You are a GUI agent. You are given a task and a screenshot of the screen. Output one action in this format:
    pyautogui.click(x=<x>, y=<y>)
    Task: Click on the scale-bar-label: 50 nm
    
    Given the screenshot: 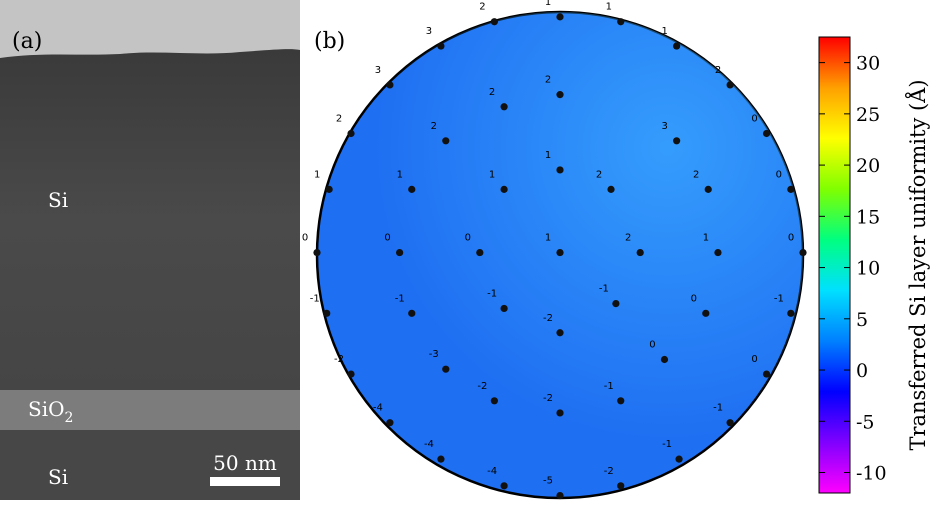 What is the action you would take?
    pyautogui.click(x=245, y=463)
    